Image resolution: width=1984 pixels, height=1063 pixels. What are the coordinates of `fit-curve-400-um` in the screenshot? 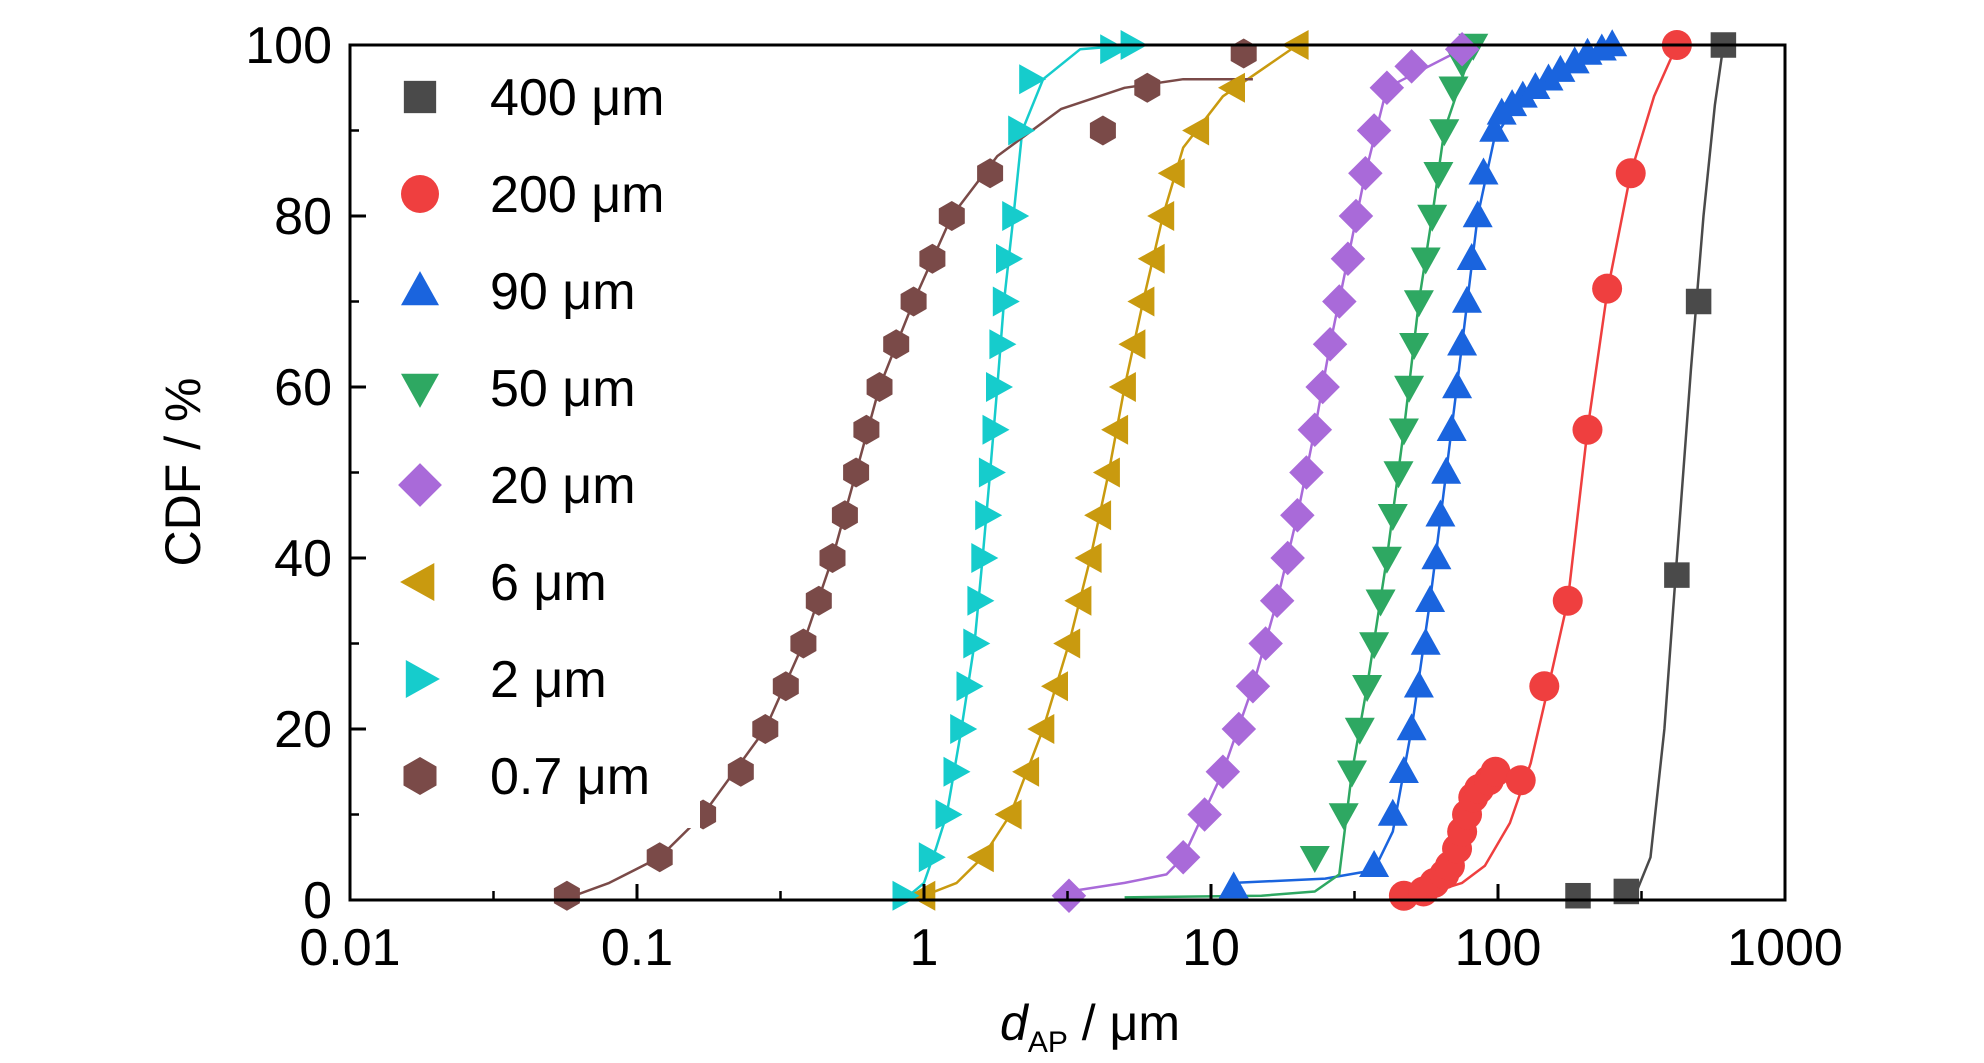 It's located at (1679, 470).